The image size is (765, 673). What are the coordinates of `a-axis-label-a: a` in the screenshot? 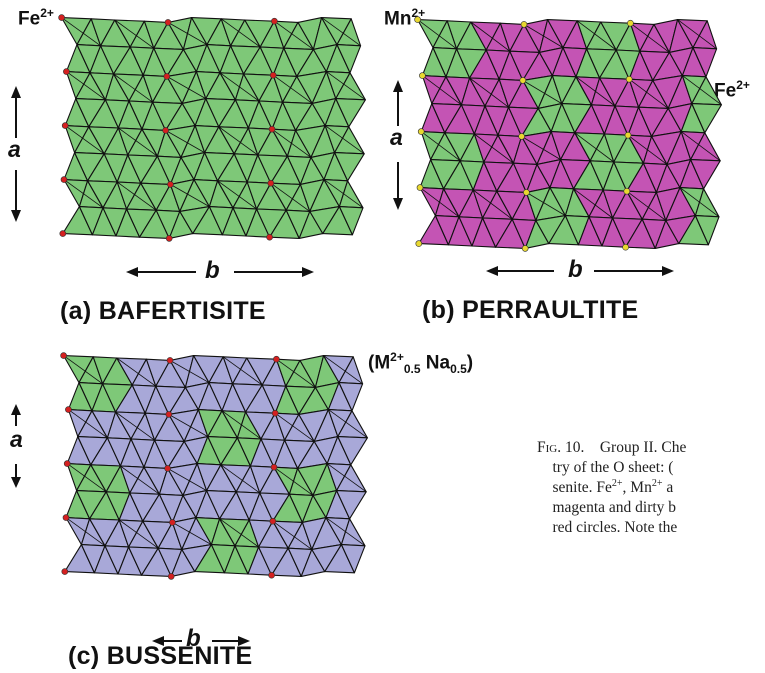 It's located at (14, 149).